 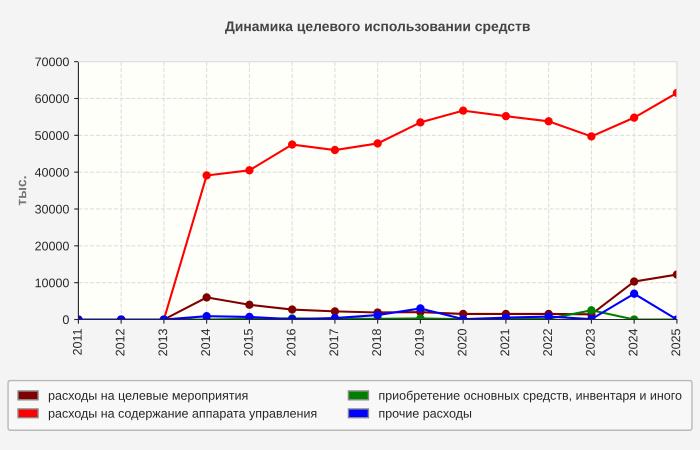 What do you see at coordinates (419, 342) in the screenshot?
I see `x-tick-label: 2019` at bounding box center [419, 342].